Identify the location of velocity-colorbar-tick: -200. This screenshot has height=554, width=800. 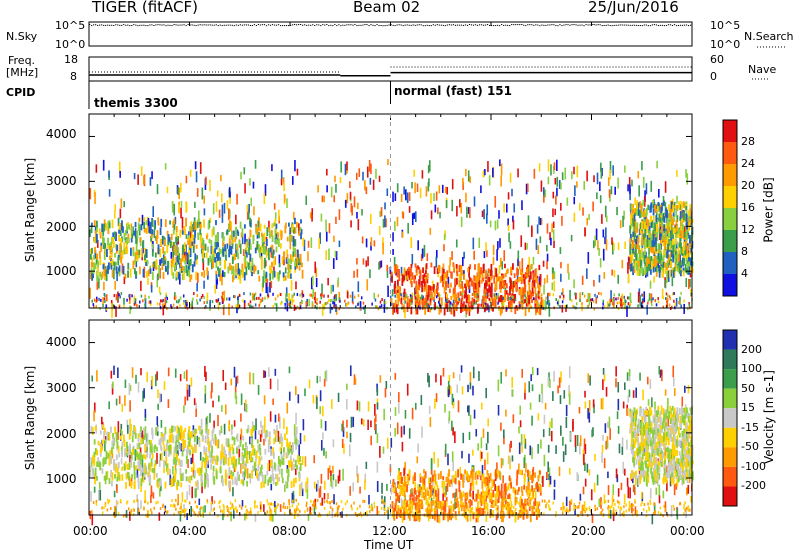
(753, 486).